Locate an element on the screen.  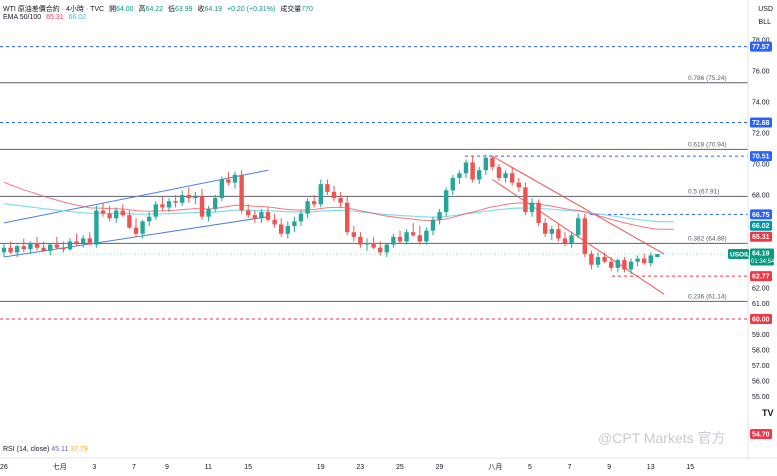
time-tick-label: 7 is located at coordinates (134, 467).